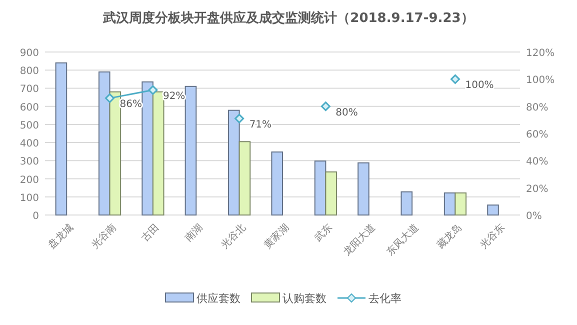  What do you see at coordinates (493, 236) in the screenshot?
I see `x-tick-label: 光谷东` at bounding box center [493, 236].